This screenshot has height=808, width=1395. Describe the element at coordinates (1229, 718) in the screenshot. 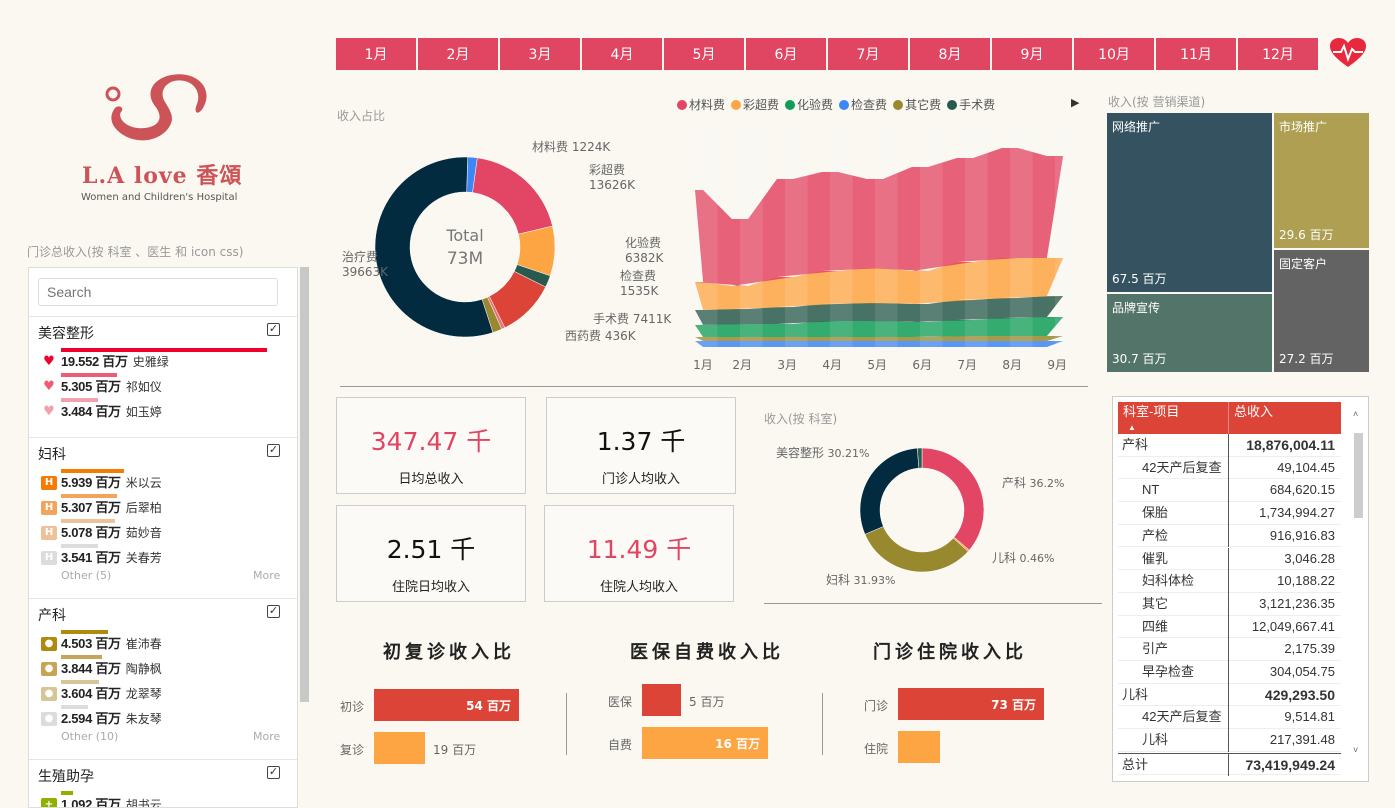

I see `table-row: 42天产后复查 9,514.81` at that location.